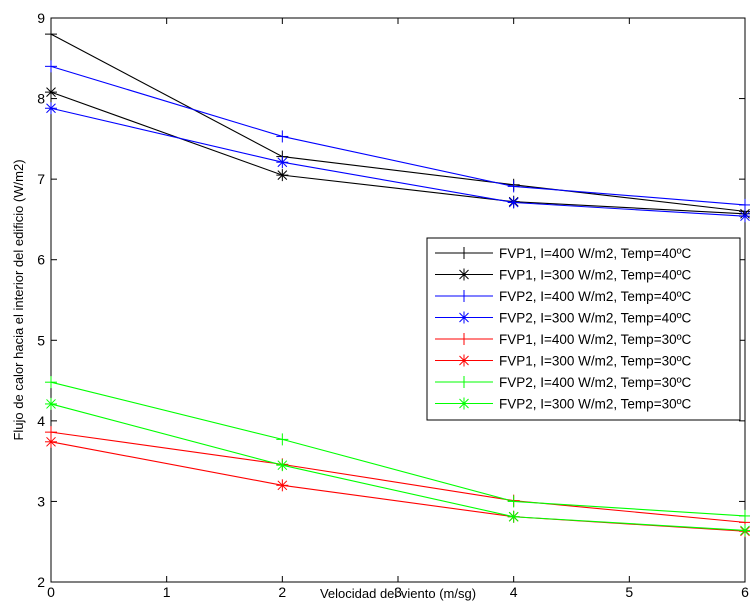 The width and height of the screenshot is (750, 602). What do you see at coordinates (41, 340) in the screenshot?
I see `y-tick-label: 5` at bounding box center [41, 340].